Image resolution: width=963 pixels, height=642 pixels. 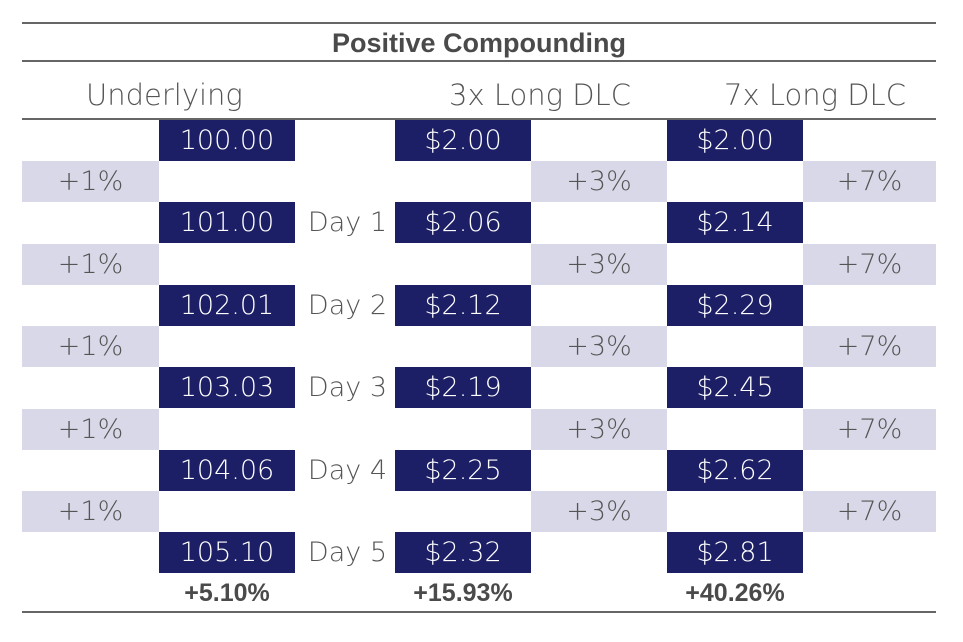 I want to click on dlc3-value-cell: $2.06, so click(x=463, y=222).